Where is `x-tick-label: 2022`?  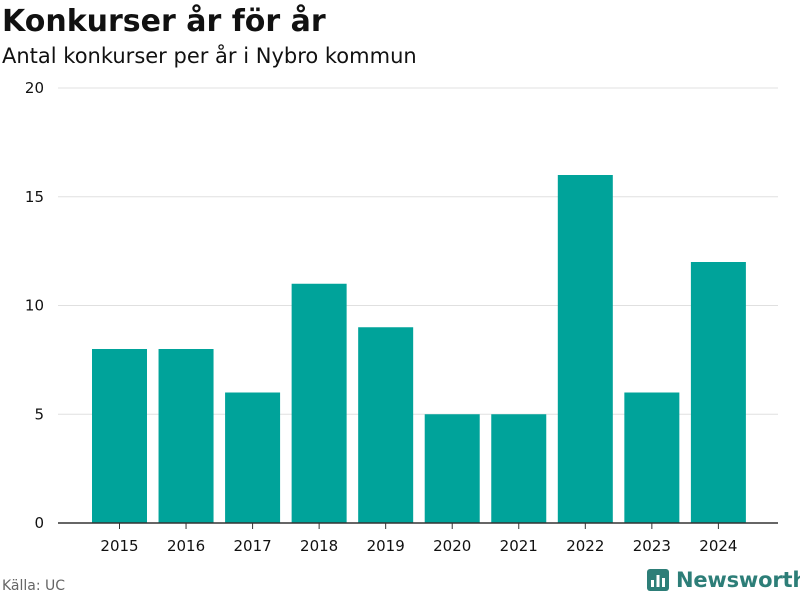 x-tick-label: 2022 is located at coordinates (585, 546).